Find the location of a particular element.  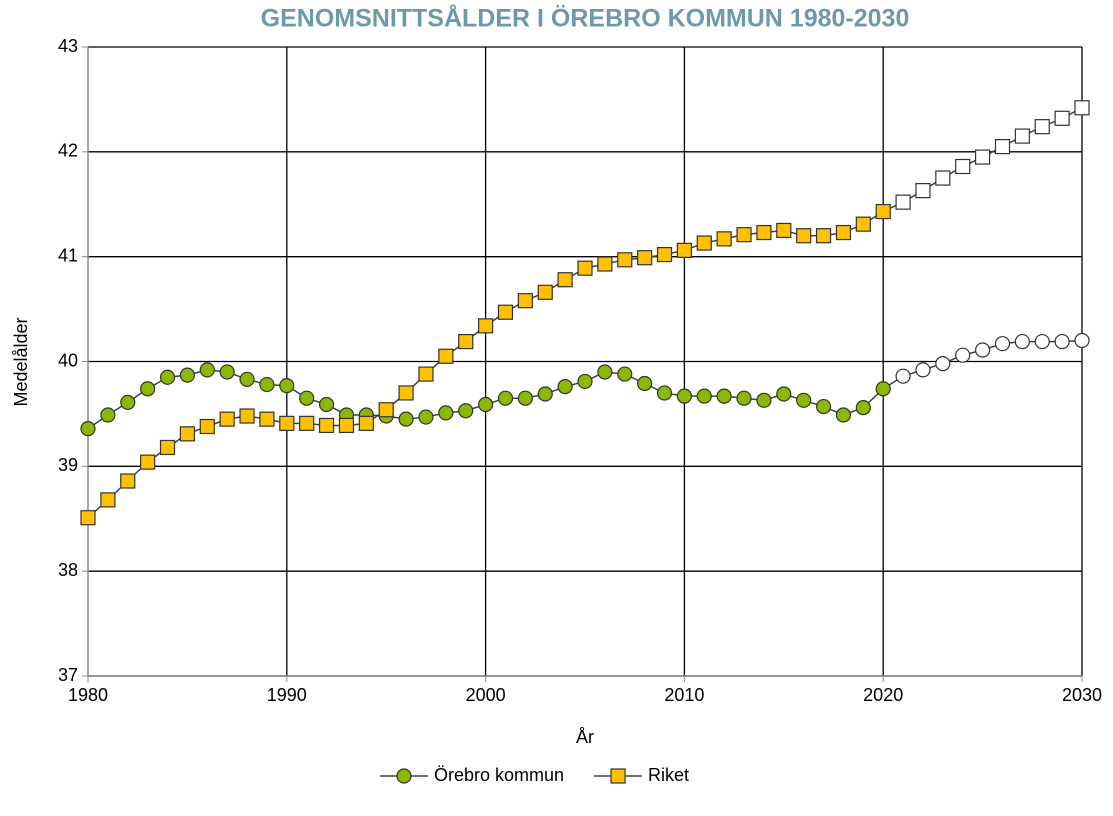

y-axis-label: Medelålder is located at coordinates (21, 361).